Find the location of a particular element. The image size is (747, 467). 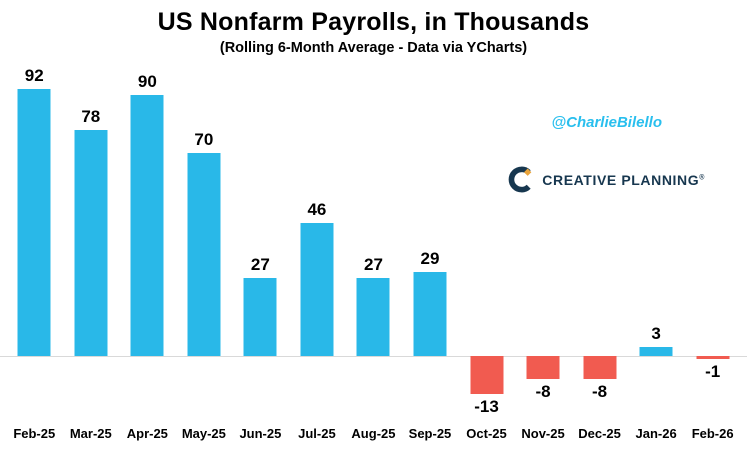

bar-column: 70 is located at coordinates (204, 239).